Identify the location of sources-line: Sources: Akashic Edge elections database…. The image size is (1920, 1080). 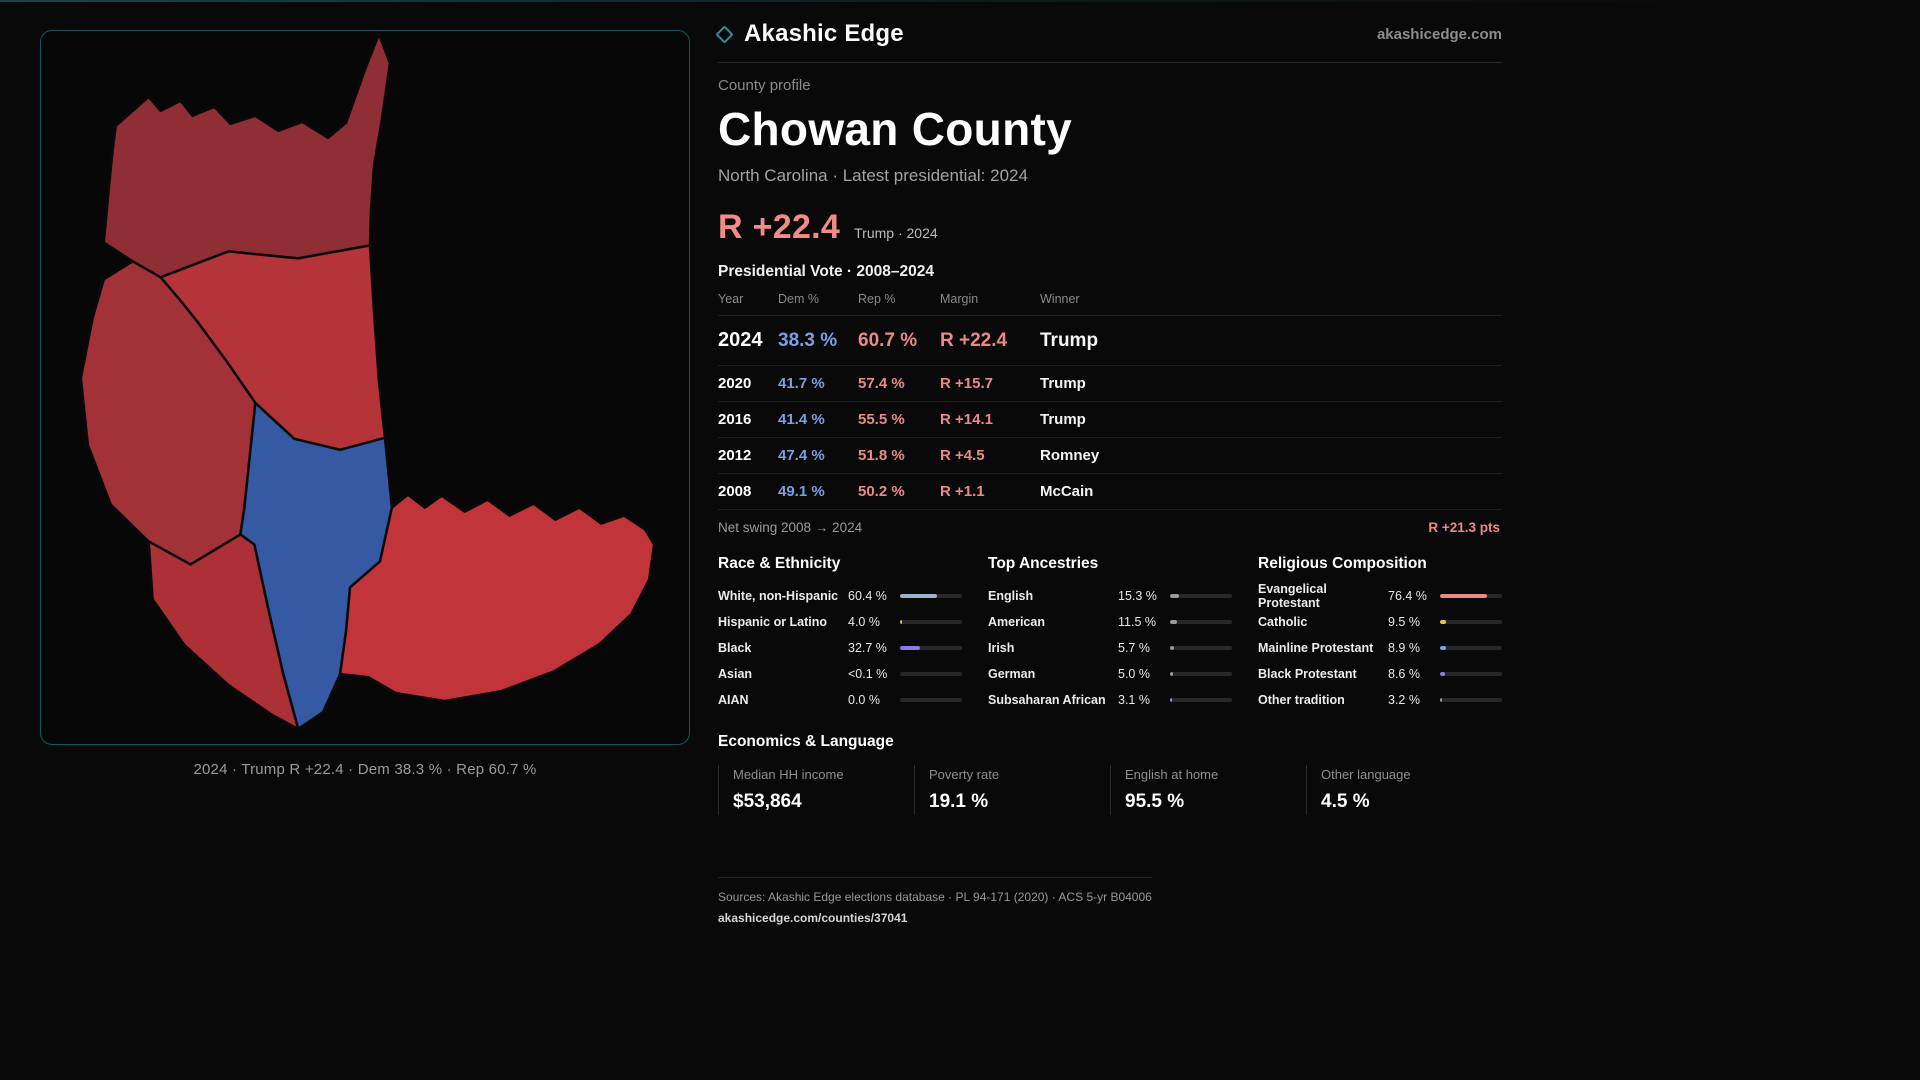
(935, 897).